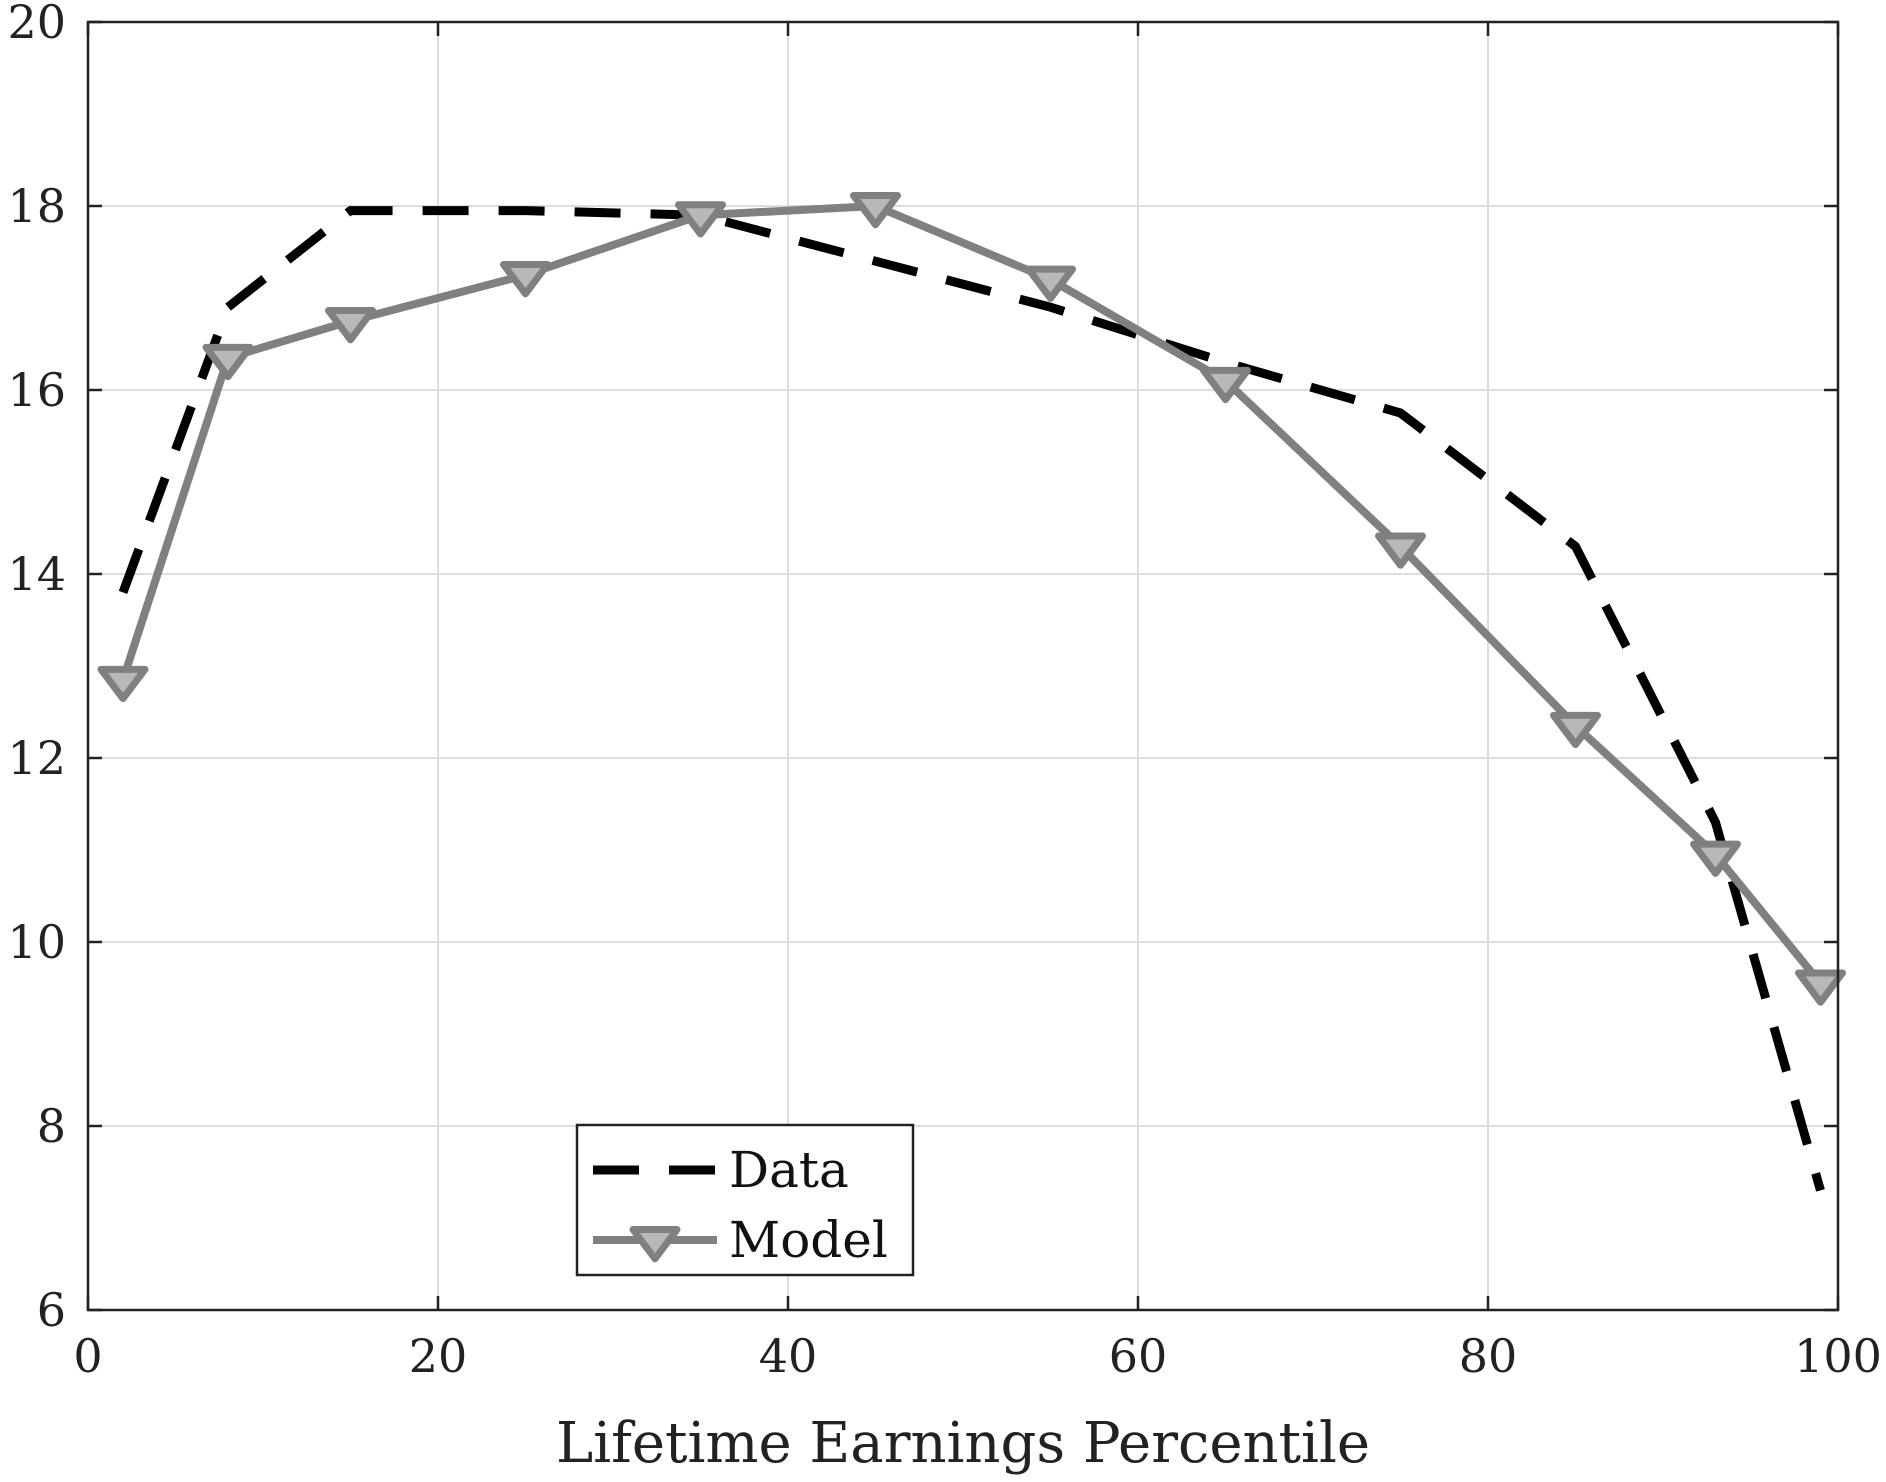 The image size is (1886, 1482). I want to click on legend-label-model: Model, so click(808, 1240).